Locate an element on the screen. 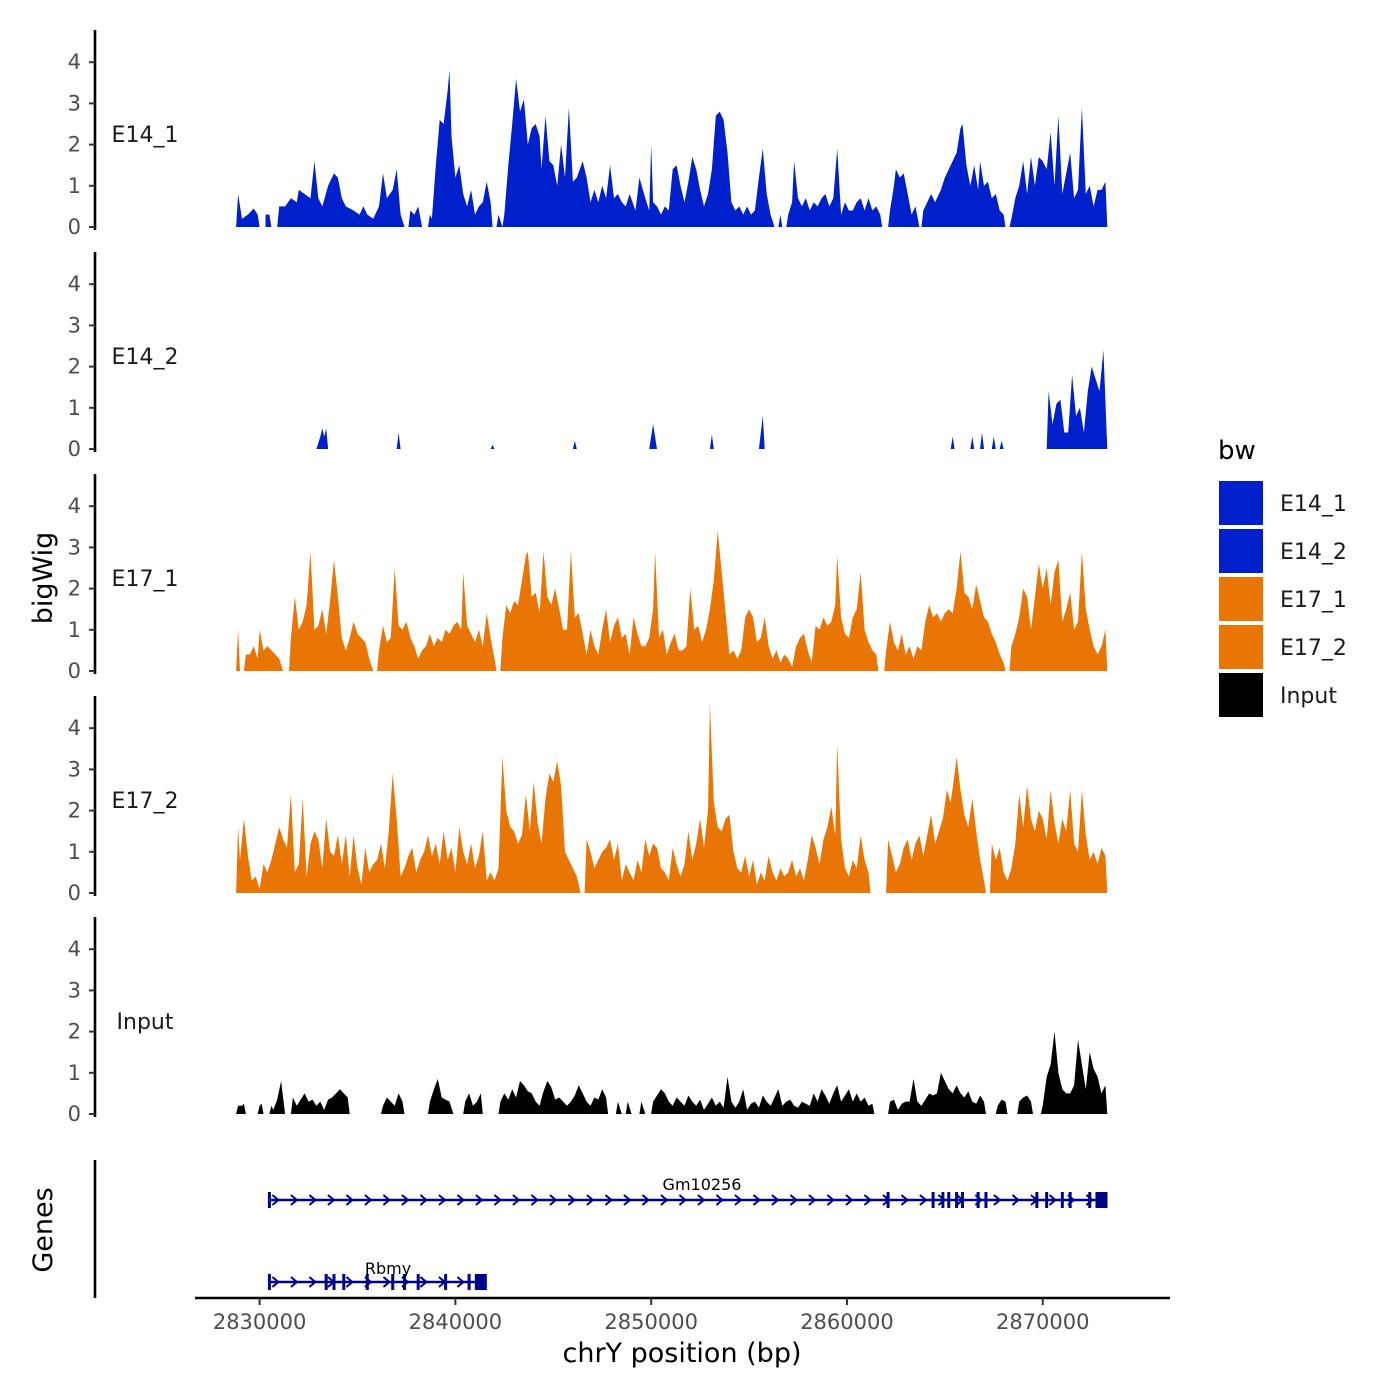 The height and width of the screenshot is (1400, 1400). legend: E14_1 E14_2 E17_1 E17_2 Input is located at coordinates (1282, 599).